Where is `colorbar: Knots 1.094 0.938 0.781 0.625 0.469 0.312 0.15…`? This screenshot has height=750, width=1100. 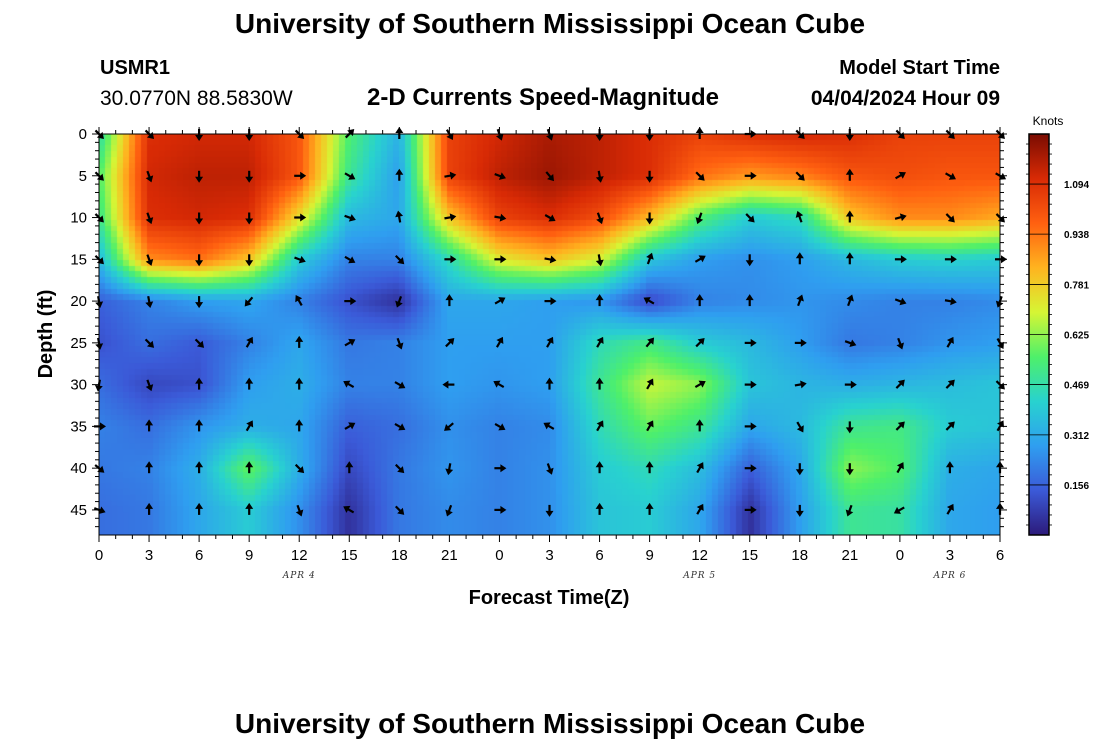 colorbar: Knots 1.094 0.938 0.781 0.625 0.469 0.312 0.15… is located at coordinates (1057, 325).